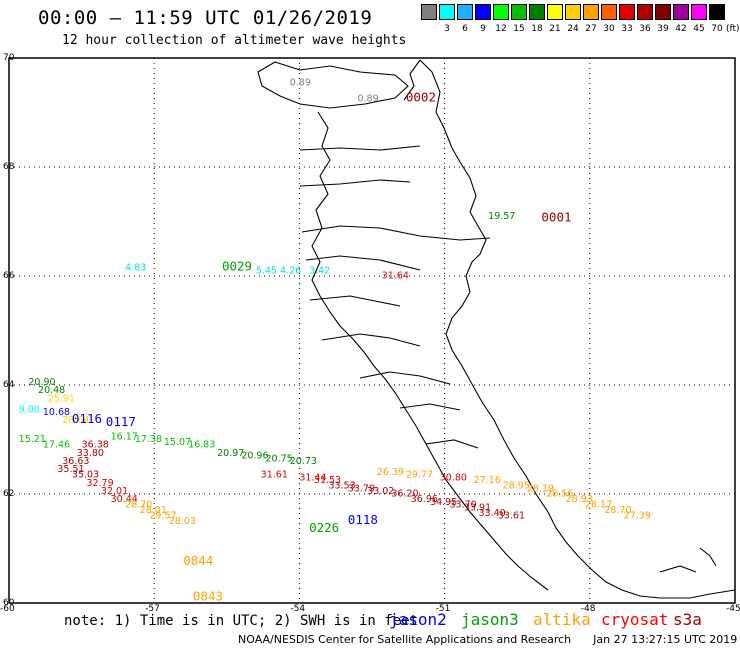  Describe the element at coordinates (7, 609) in the screenshot. I see `longitude-tick-label: -60` at that location.